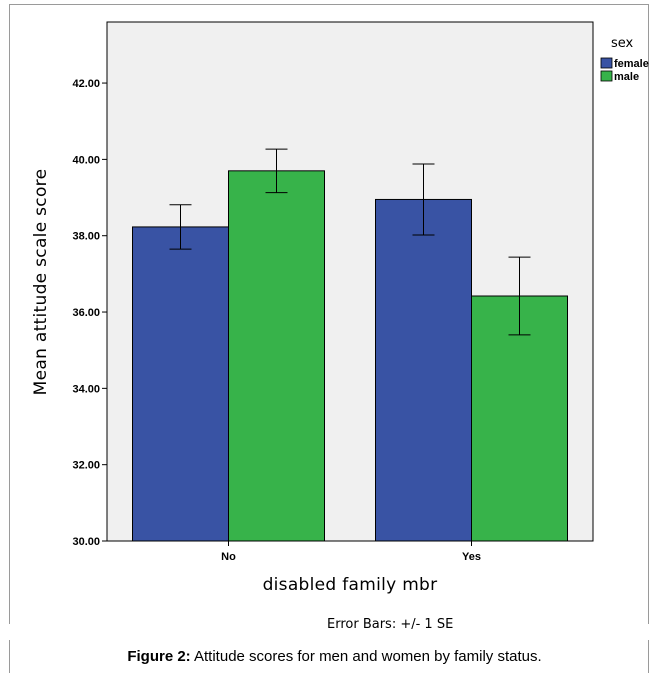 This screenshot has width=669, height=673. What do you see at coordinates (86, 237) in the screenshot?
I see `y-tick-label: 38.00` at bounding box center [86, 237].